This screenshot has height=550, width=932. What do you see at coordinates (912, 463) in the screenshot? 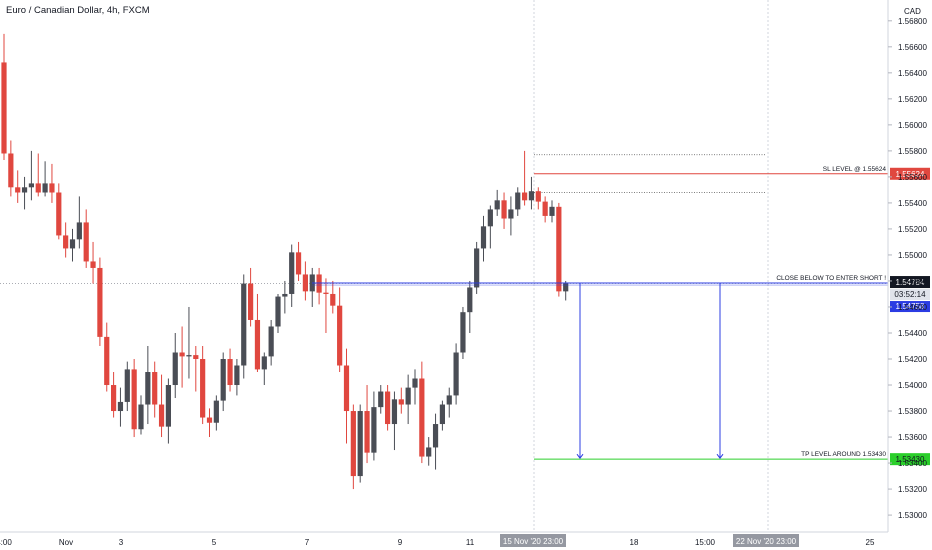
I see `price-tick-label: 1.53400` at bounding box center [912, 463].